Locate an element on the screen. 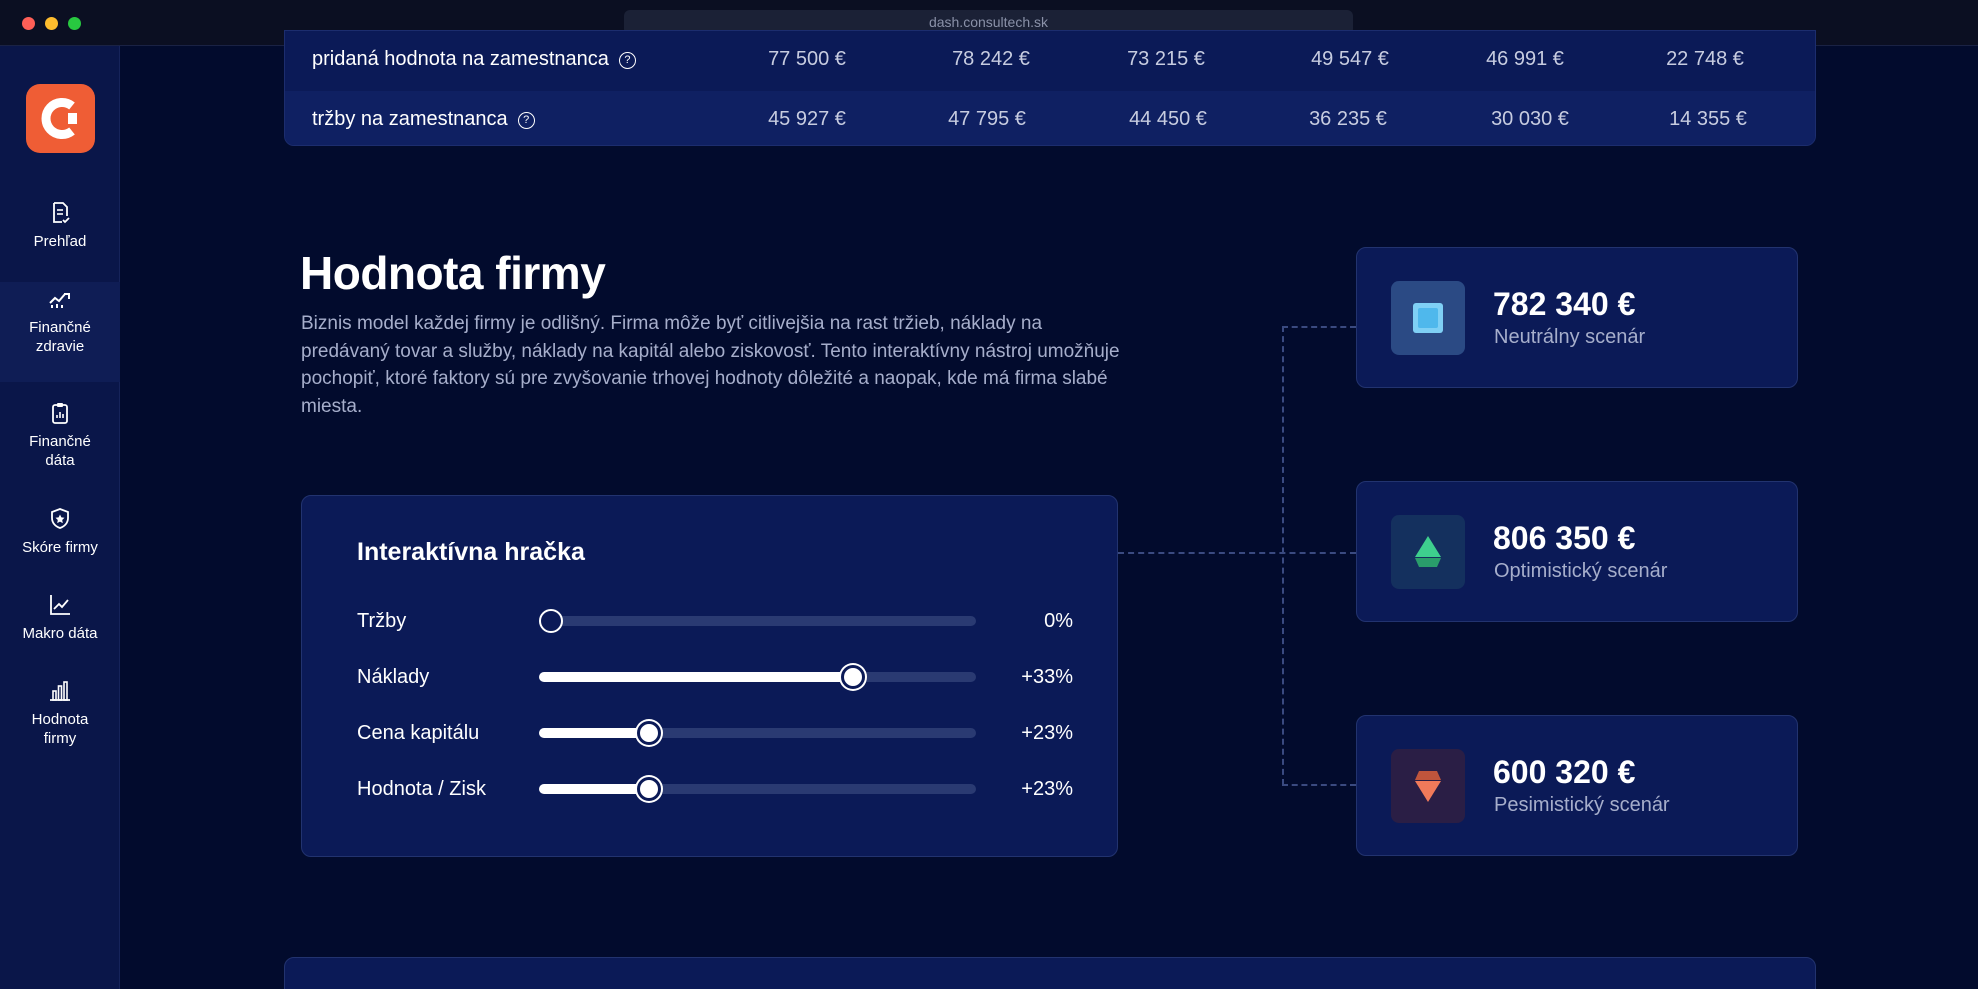 This screenshot has height=989, width=1978. document-check-icon is located at coordinates (61, 213).